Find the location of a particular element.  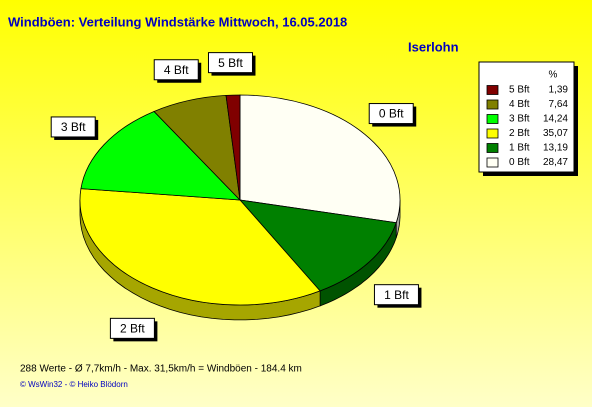

legend-header: % is located at coordinates (553, 75).